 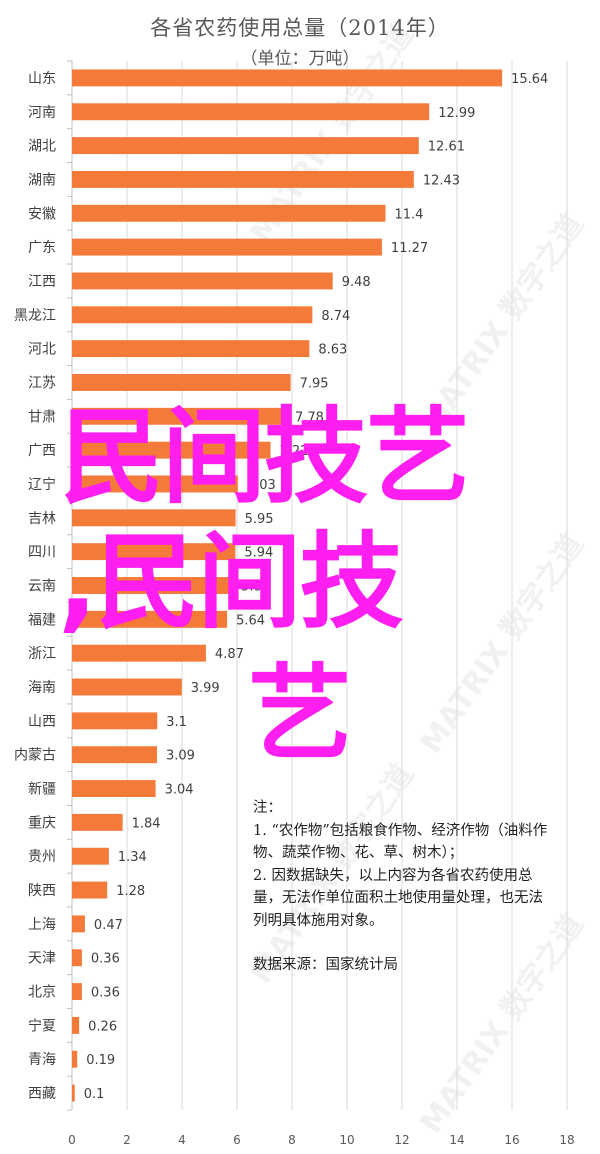 I want to click on data-label: 0.26, so click(x=102, y=1026).